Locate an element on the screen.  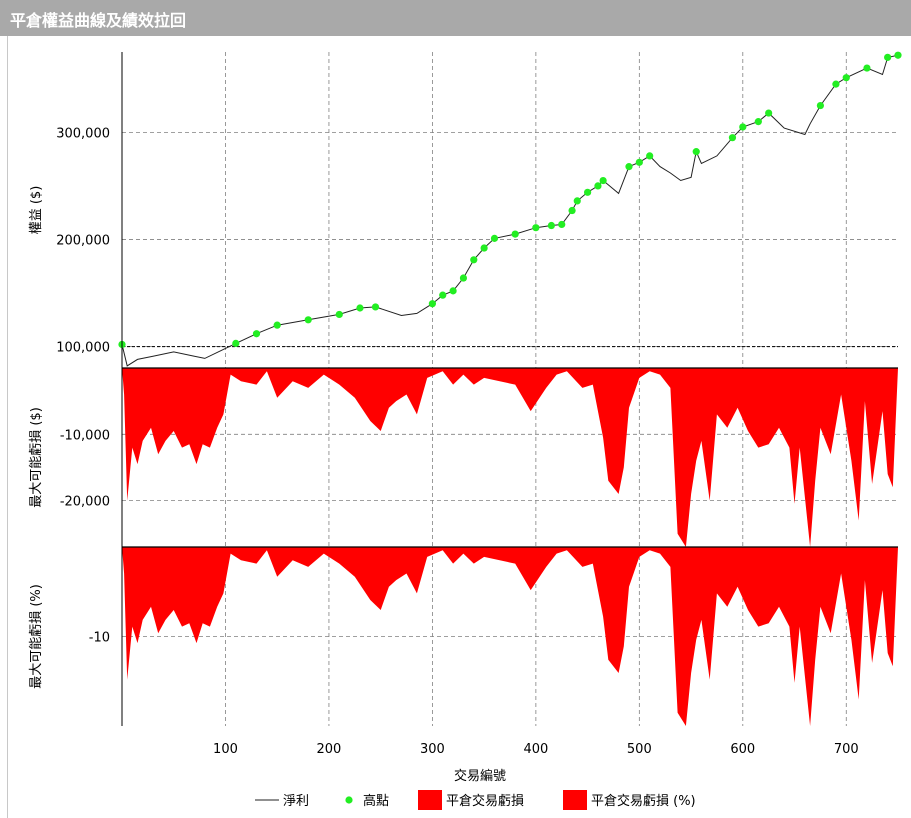
legend: 淨利 高點 平倉交易虧損 平倉交易虧損 (%) is located at coordinates (475, 800).